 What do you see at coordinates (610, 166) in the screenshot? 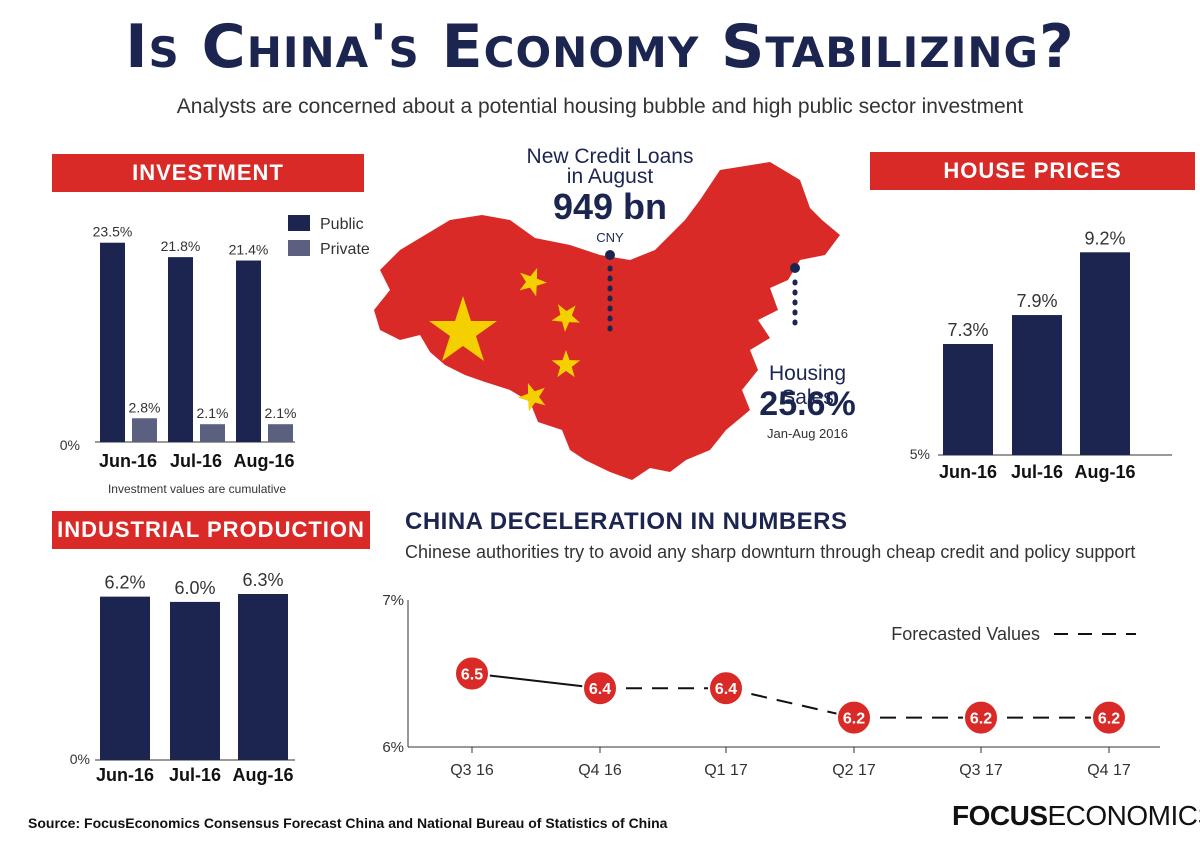
I see `credit-label: New Credit Loans in August` at bounding box center [610, 166].